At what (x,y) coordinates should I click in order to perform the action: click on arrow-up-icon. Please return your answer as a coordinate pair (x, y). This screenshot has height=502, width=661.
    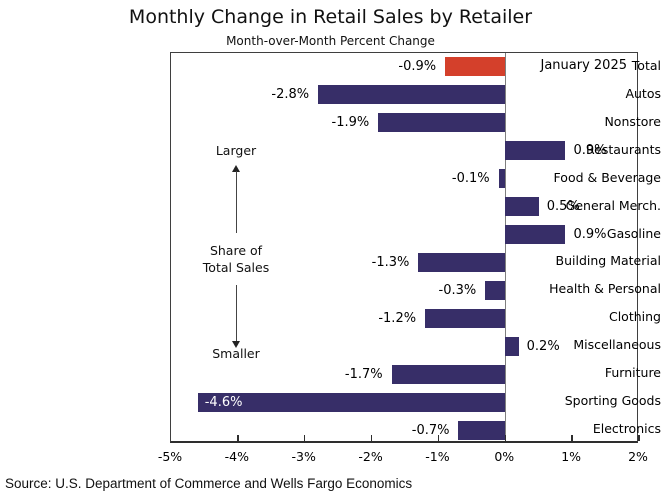
    Looking at the image, I should click on (236, 168).